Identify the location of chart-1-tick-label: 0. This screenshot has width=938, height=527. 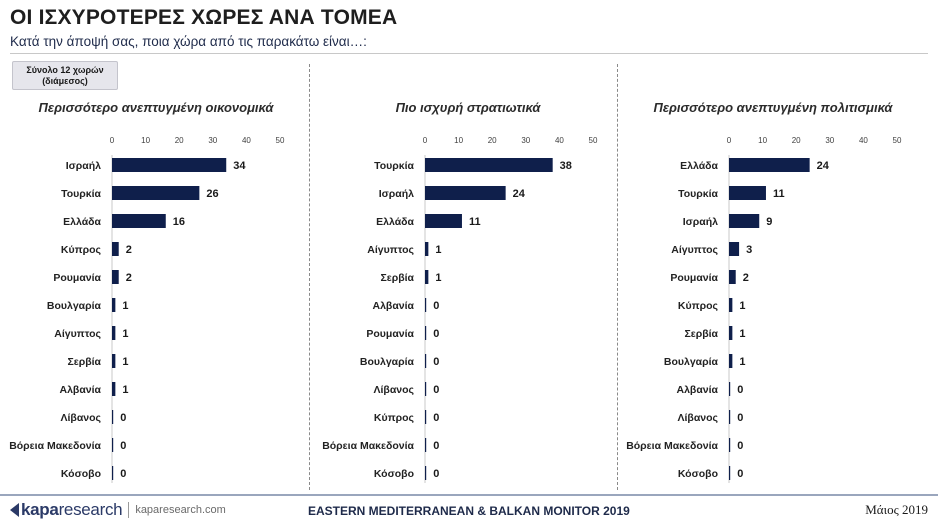
(112, 140).